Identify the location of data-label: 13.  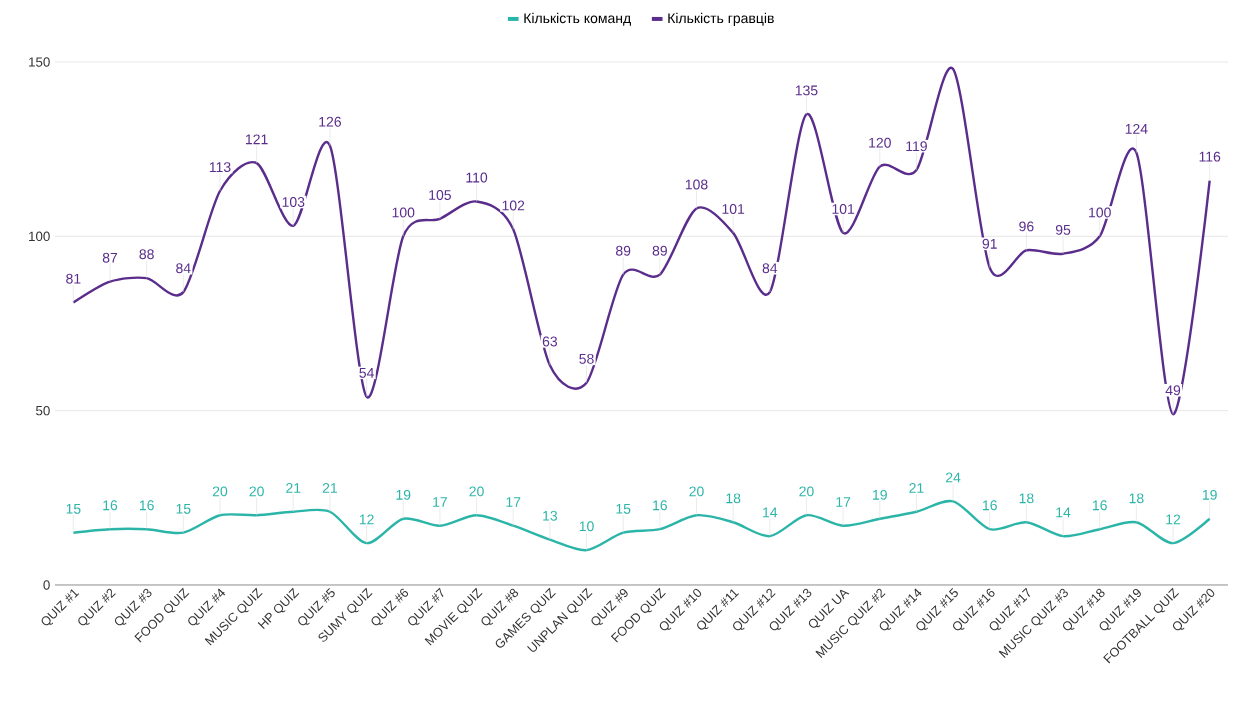
(550, 515).